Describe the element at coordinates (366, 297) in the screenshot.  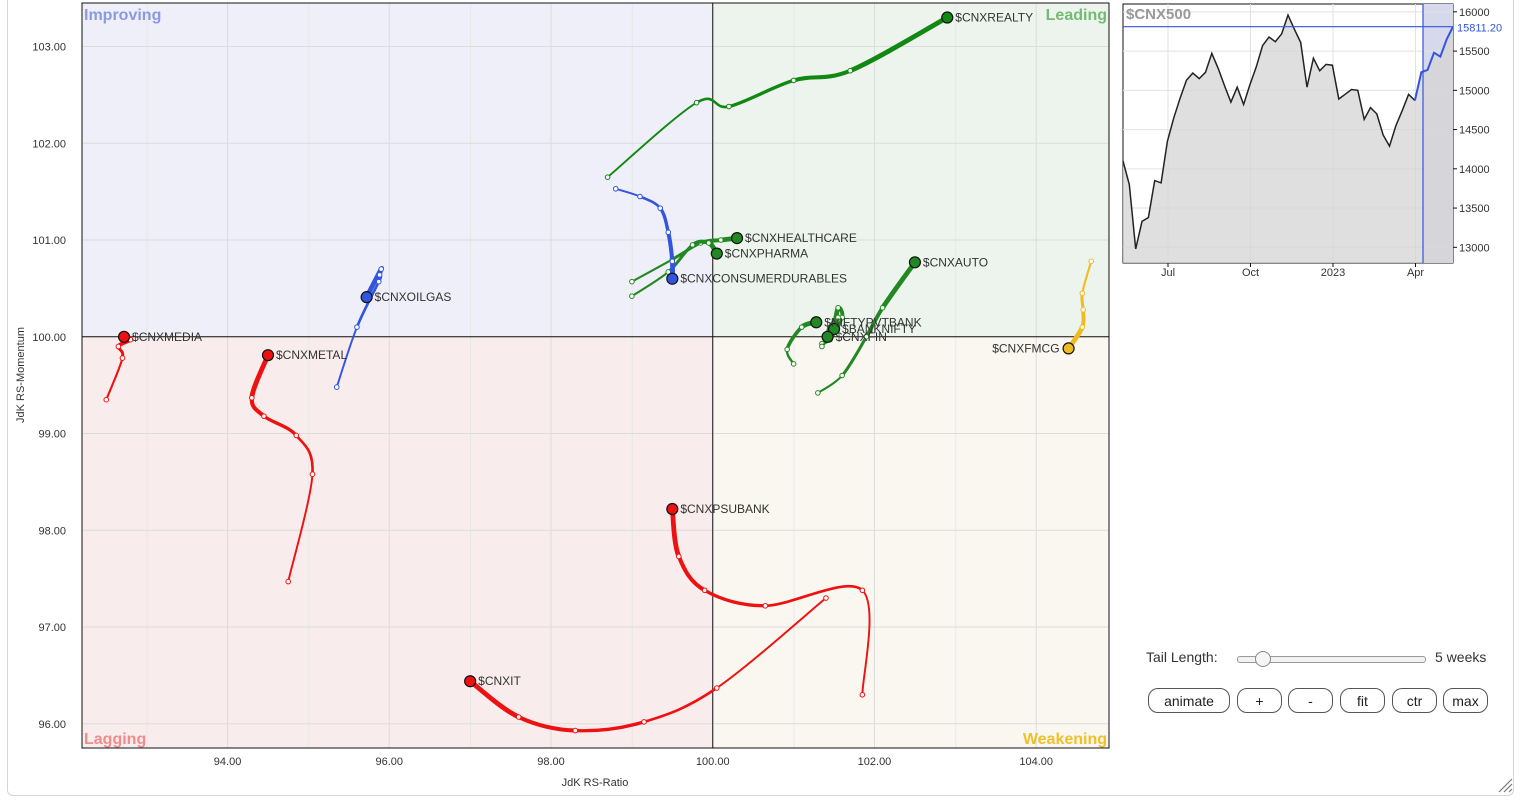
I see `head-marker-cnxoilgas` at that location.